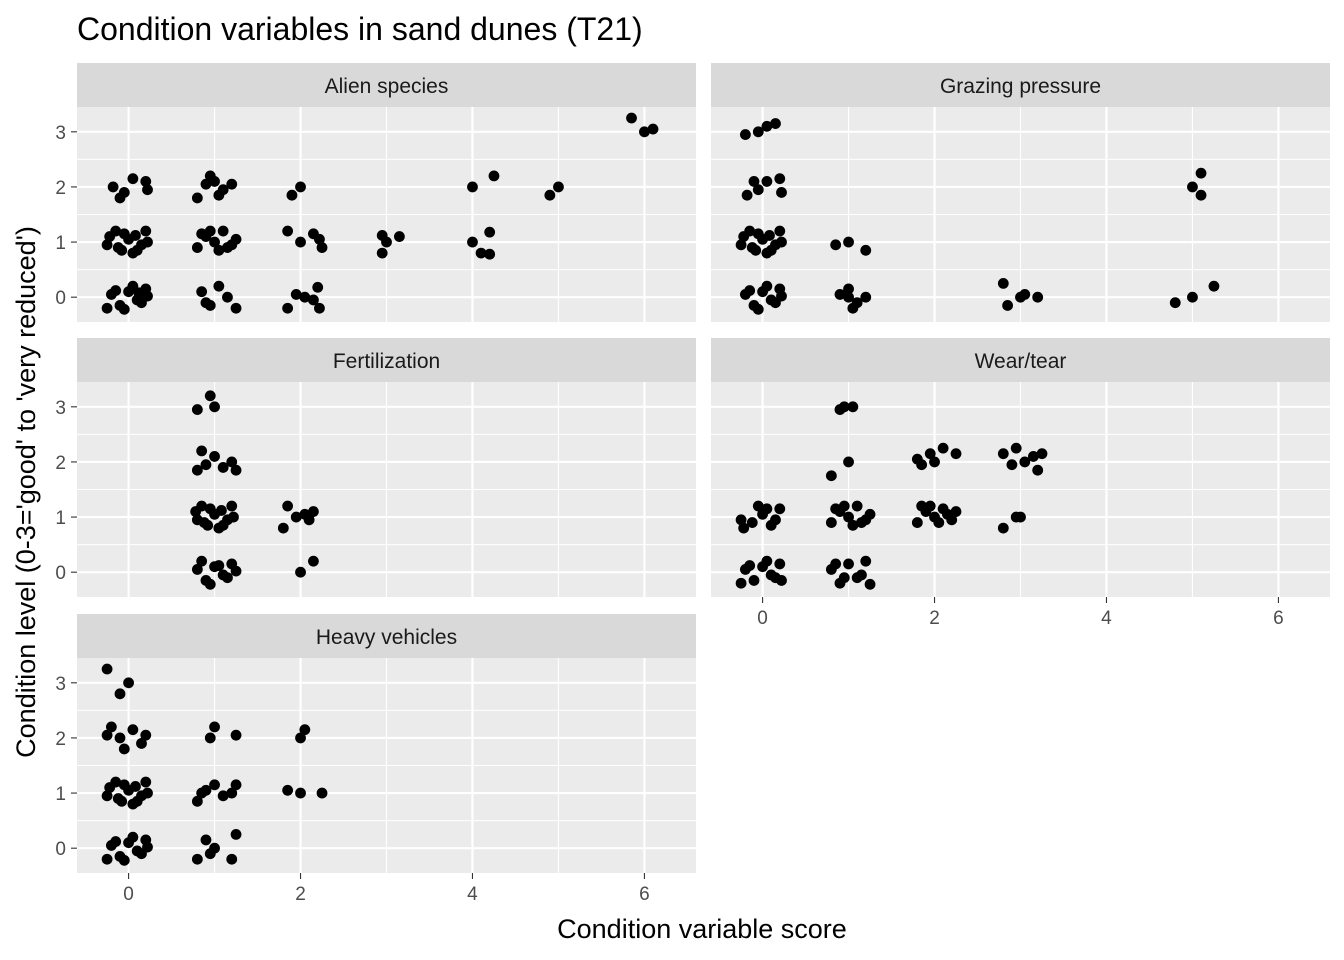 The width and height of the screenshot is (1344, 960). I want to click on y-tick-label: 0, so click(60, 573).